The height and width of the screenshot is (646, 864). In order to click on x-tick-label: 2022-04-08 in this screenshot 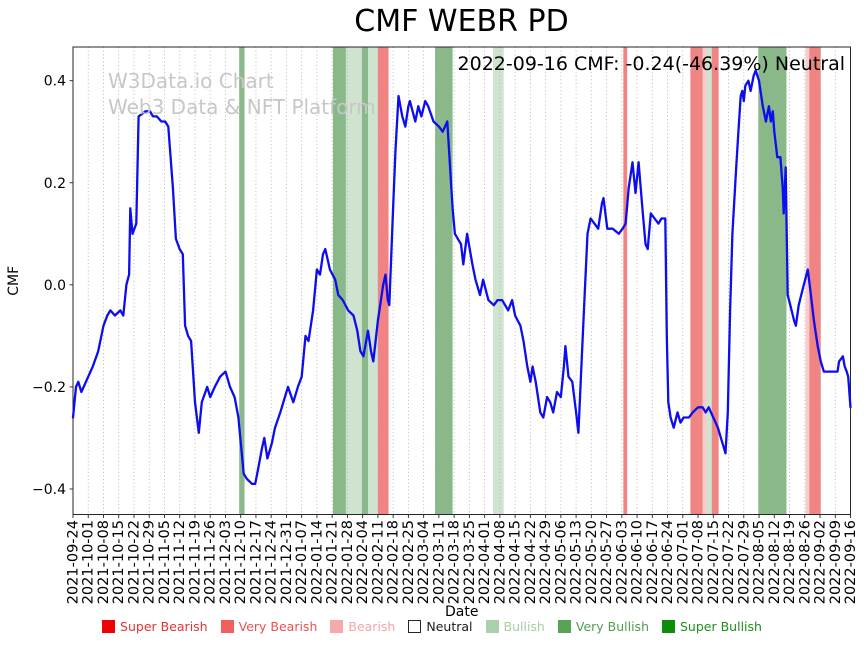, I will do `click(500, 562)`.